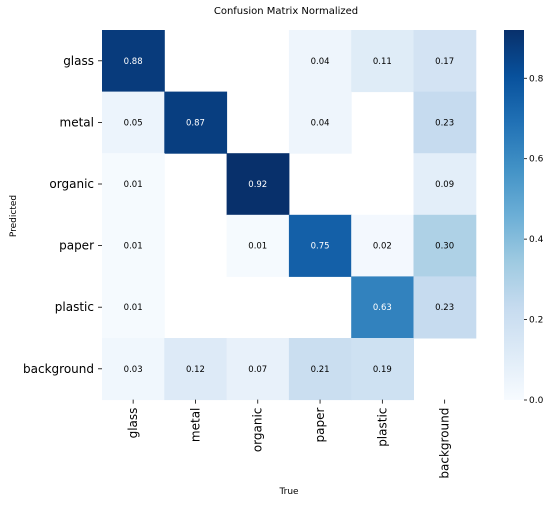 The height and width of the screenshot is (505, 550). I want to click on x-tick-label: plastic, so click(382, 427).